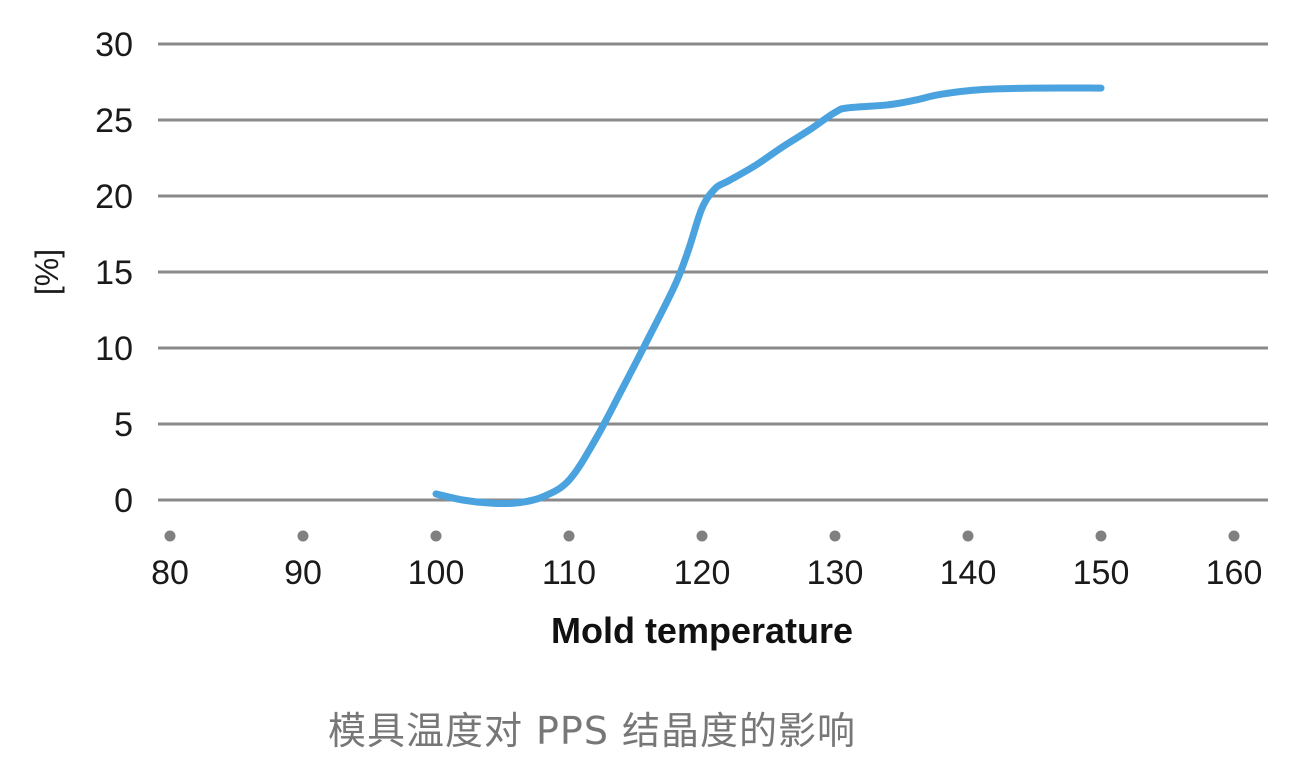 The width and height of the screenshot is (1314, 782). What do you see at coordinates (114, 349) in the screenshot?
I see `y-tick-label: 10` at bounding box center [114, 349].